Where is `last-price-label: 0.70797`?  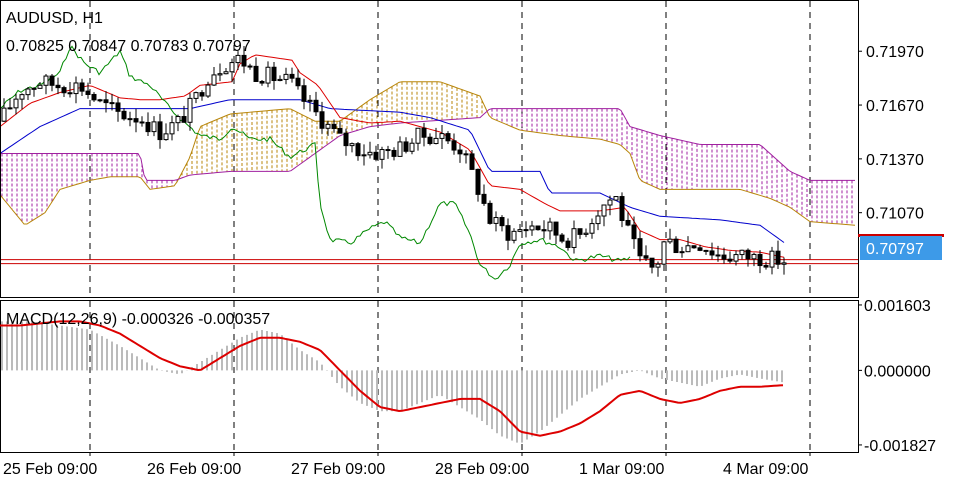
last-price-label: 0.70797 is located at coordinates (895, 249).